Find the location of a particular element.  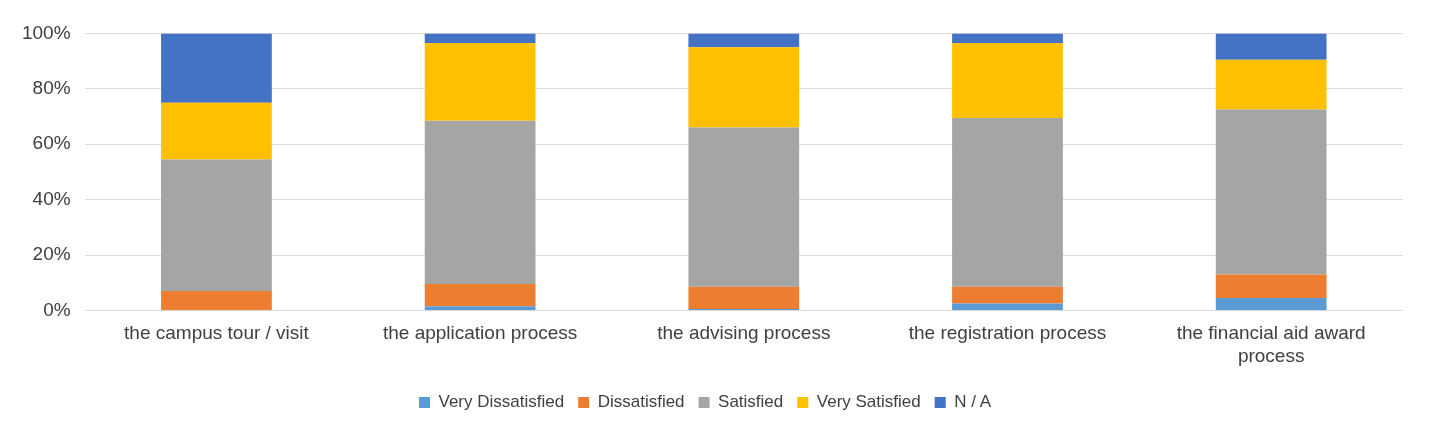

x-tick-label: the advising process is located at coordinates (744, 333).